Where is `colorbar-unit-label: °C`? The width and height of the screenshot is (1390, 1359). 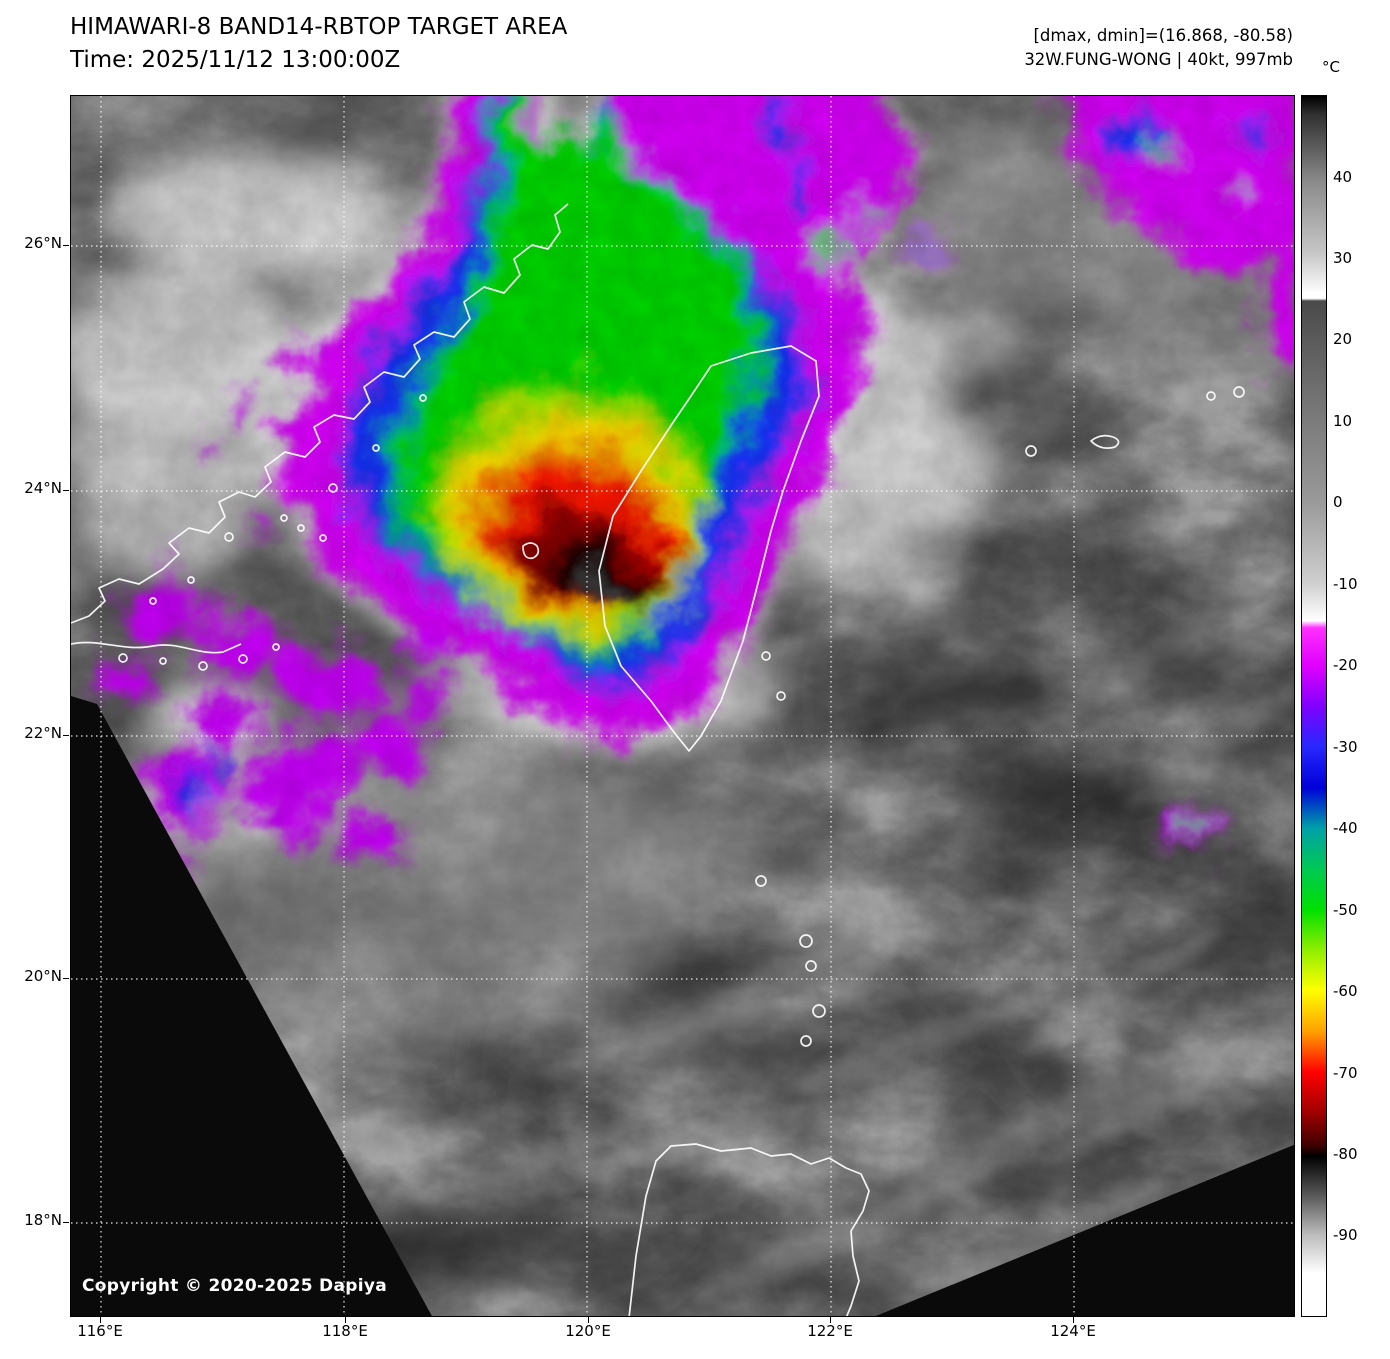
colorbar-unit-label: °C is located at coordinates (1331, 67).